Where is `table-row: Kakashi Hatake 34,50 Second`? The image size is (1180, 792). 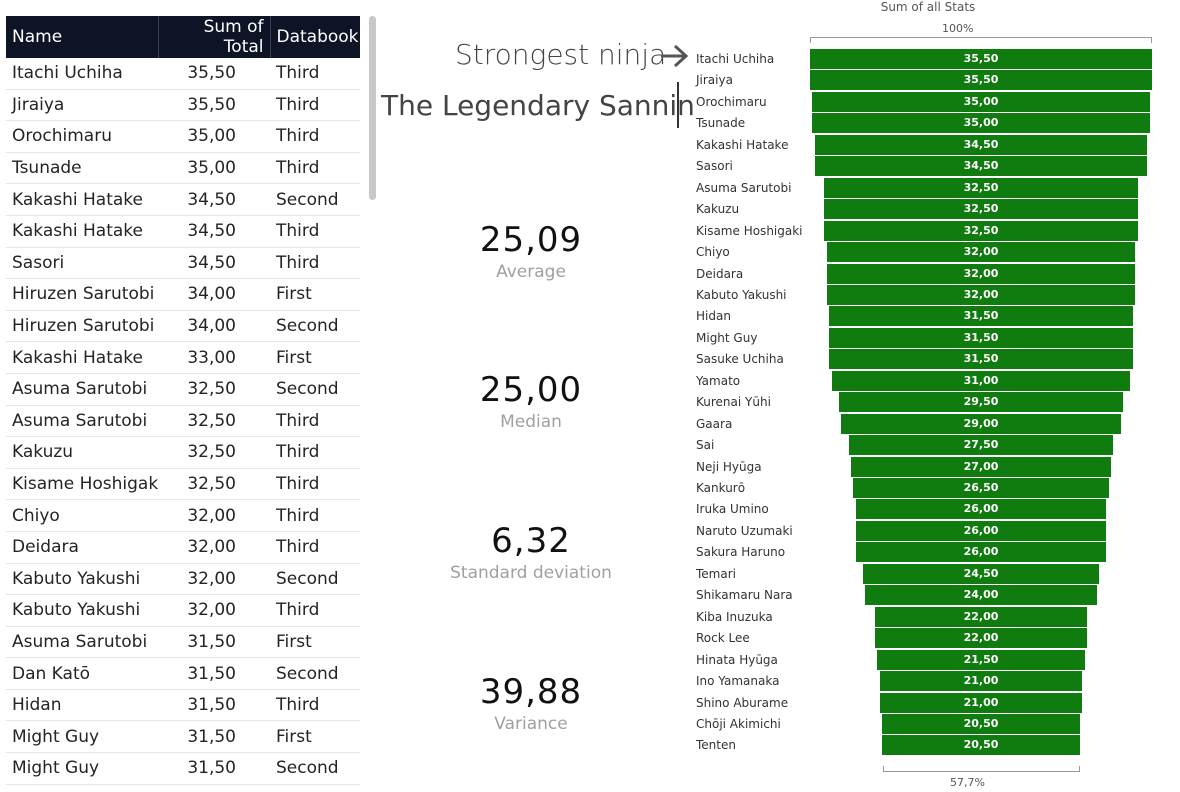
table-row: Kakashi Hatake 34,50 Second is located at coordinates (183, 199).